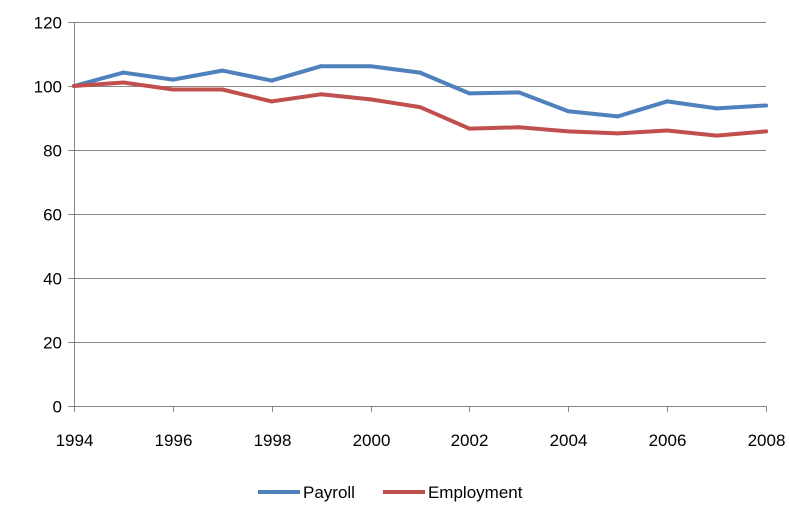 The image size is (789, 525). I want to click on legend: Payroll Employment, so click(390, 492).